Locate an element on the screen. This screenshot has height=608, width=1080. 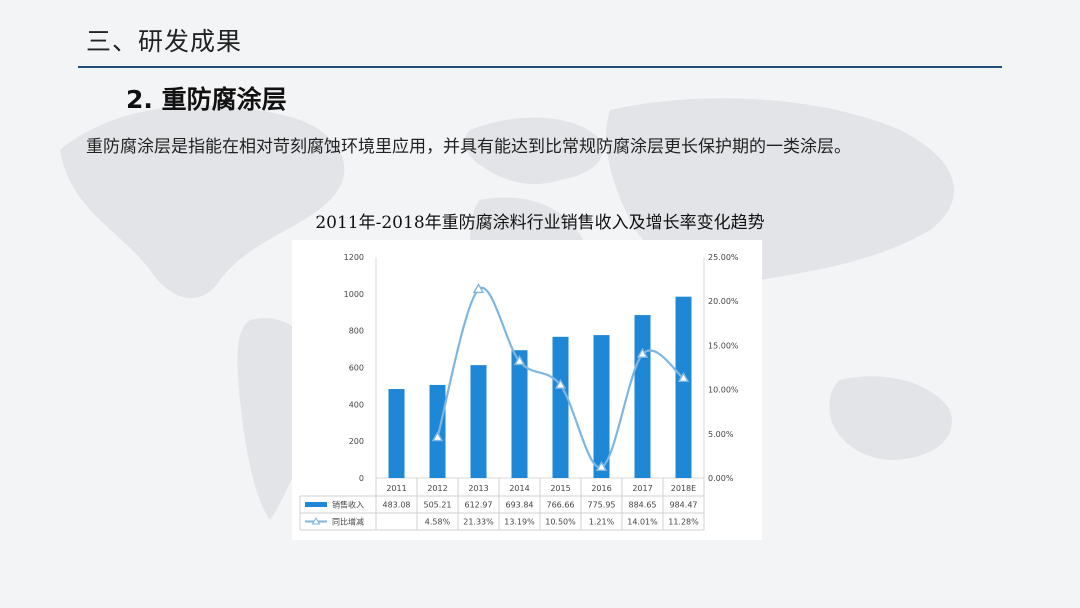
right-tick-label: 5.00% is located at coordinates (721, 434).